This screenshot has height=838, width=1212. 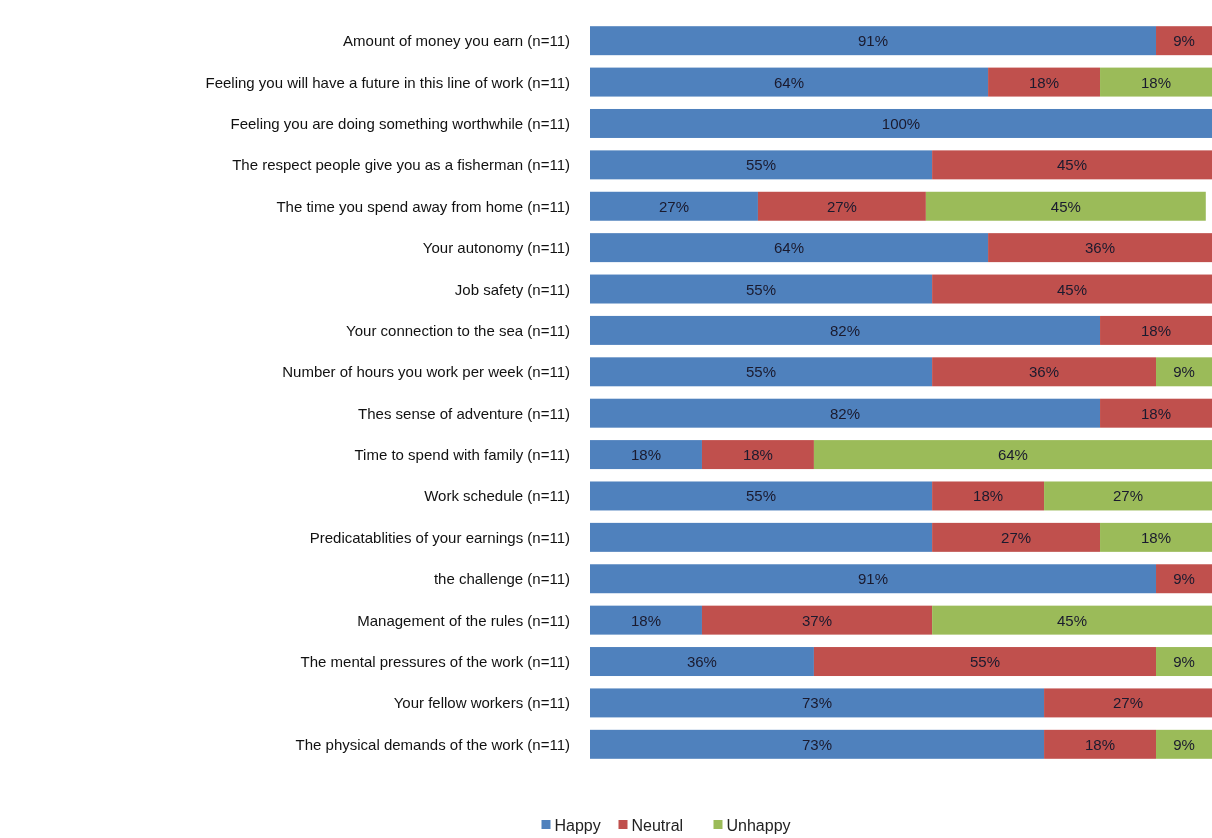 I want to click on legend-label: Unhappy, so click(x=758, y=825).